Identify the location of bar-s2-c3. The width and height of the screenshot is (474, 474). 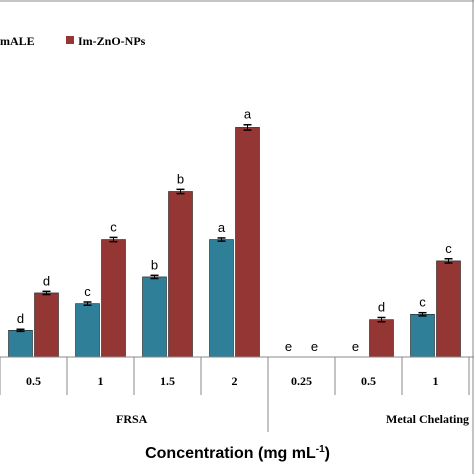
(180, 274).